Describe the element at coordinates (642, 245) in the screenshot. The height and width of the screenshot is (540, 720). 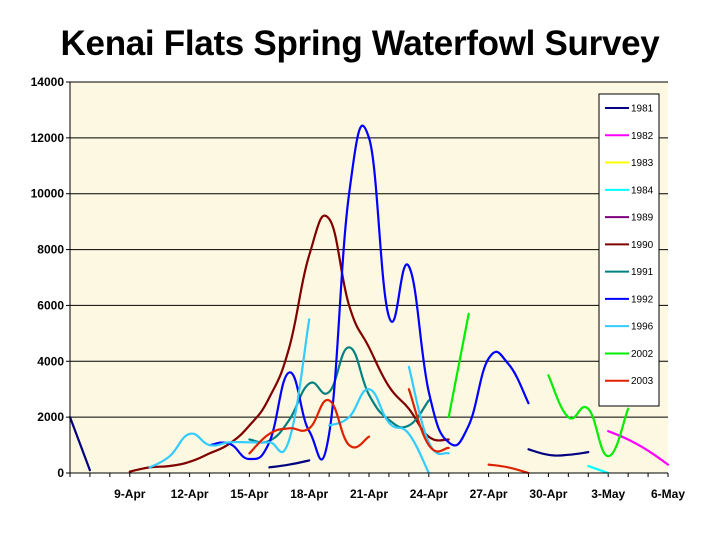
I see `legend-label-1990: 1990` at that location.